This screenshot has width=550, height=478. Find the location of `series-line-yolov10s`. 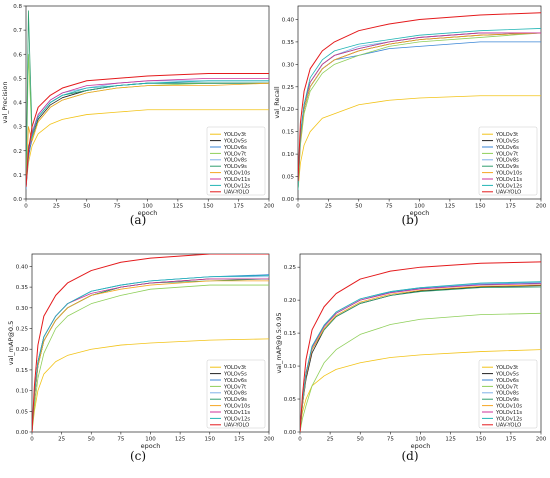

series-line-yolov10s is located at coordinates (419, 111).